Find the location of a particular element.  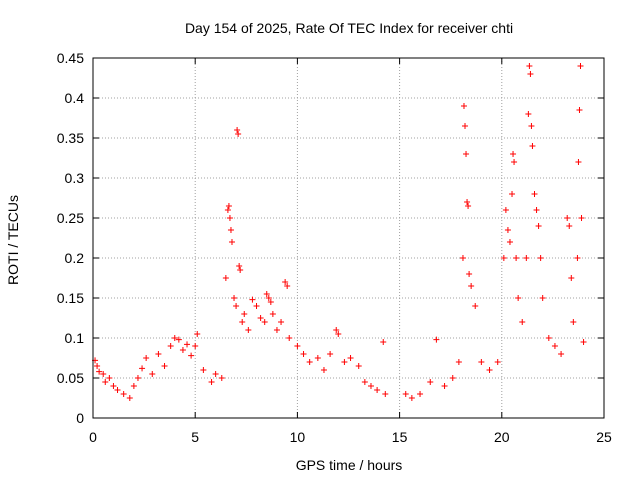

x-tick-label: 20 is located at coordinates (502, 437).